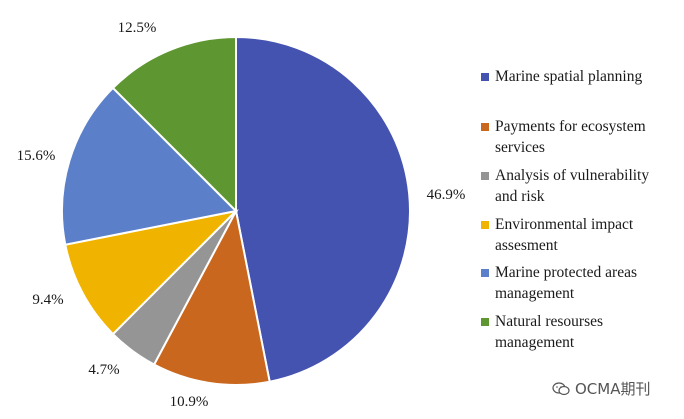  I want to click on legend-label-line: services, so click(520, 147).